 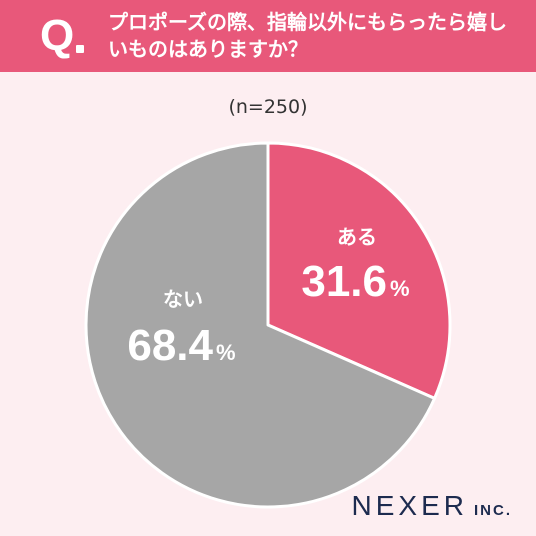 What do you see at coordinates (268, 297) in the screenshot?
I see `pie-labels: ある 31.6 % ない 68.4%` at bounding box center [268, 297].